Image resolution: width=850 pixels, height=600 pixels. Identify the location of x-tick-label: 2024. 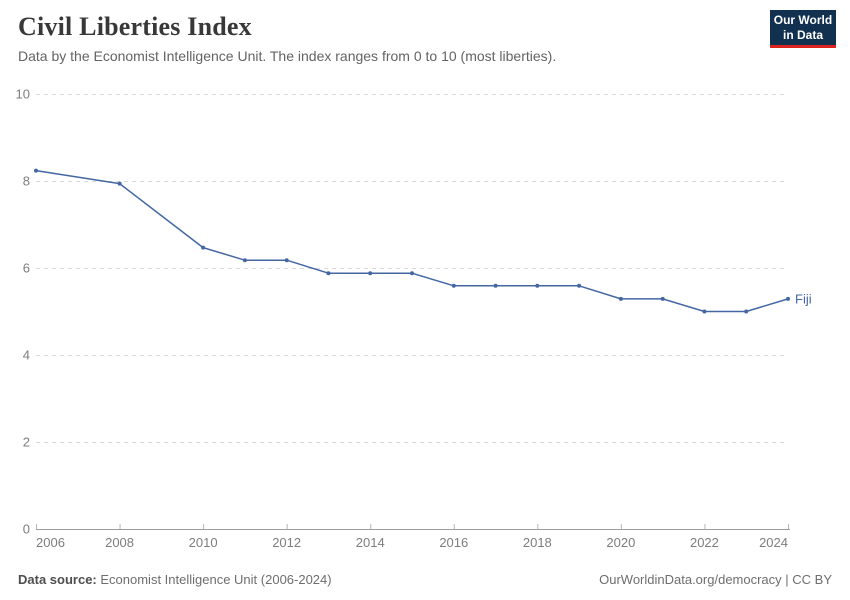
(773, 542).